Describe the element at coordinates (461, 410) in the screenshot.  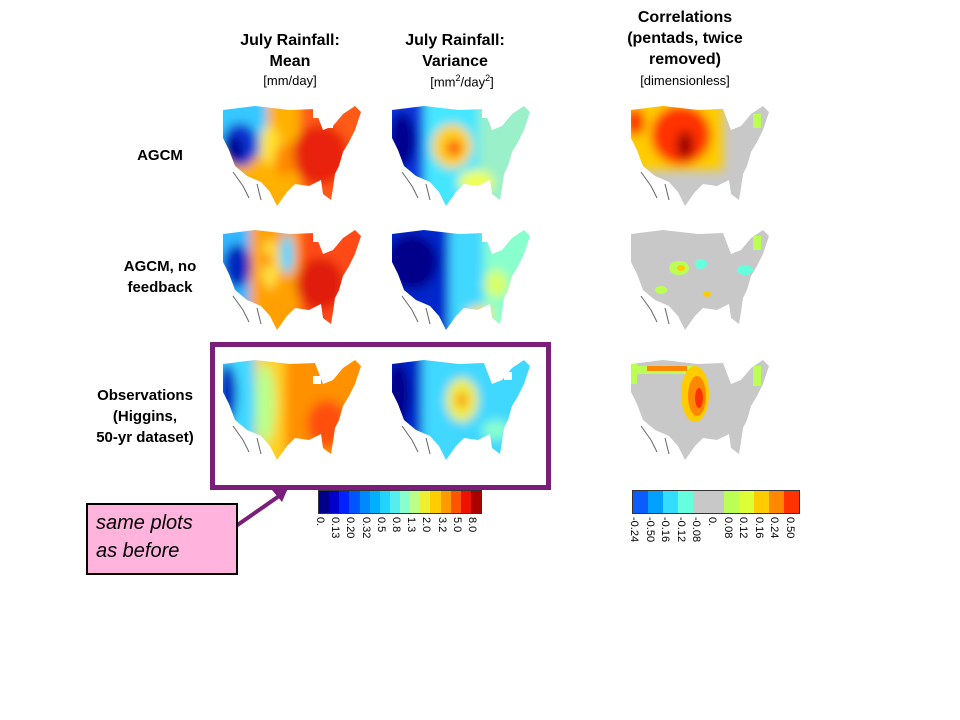
I see `map-observations-variance` at that location.